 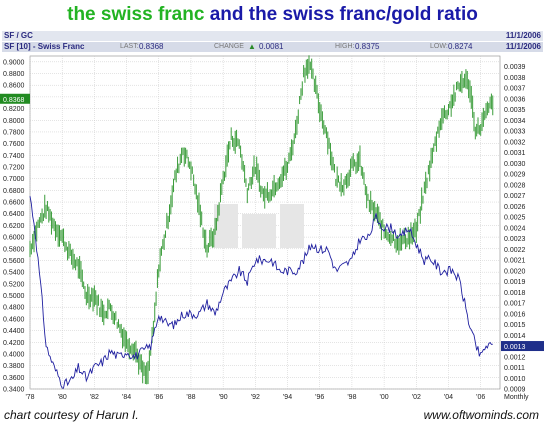 What do you see at coordinates (481, 415) in the screenshot?
I see `site-text: www.oftwominds.com` at bounding box center [481, 415].